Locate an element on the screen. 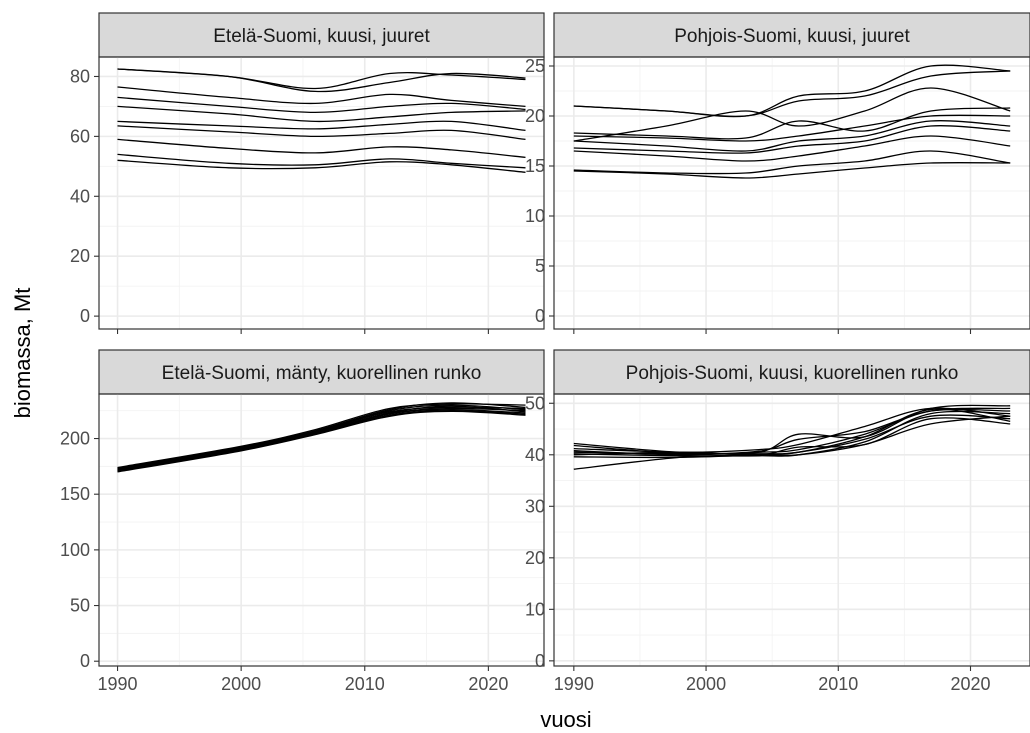  y-tick-label: 30 is located at coordinates (535, 506).